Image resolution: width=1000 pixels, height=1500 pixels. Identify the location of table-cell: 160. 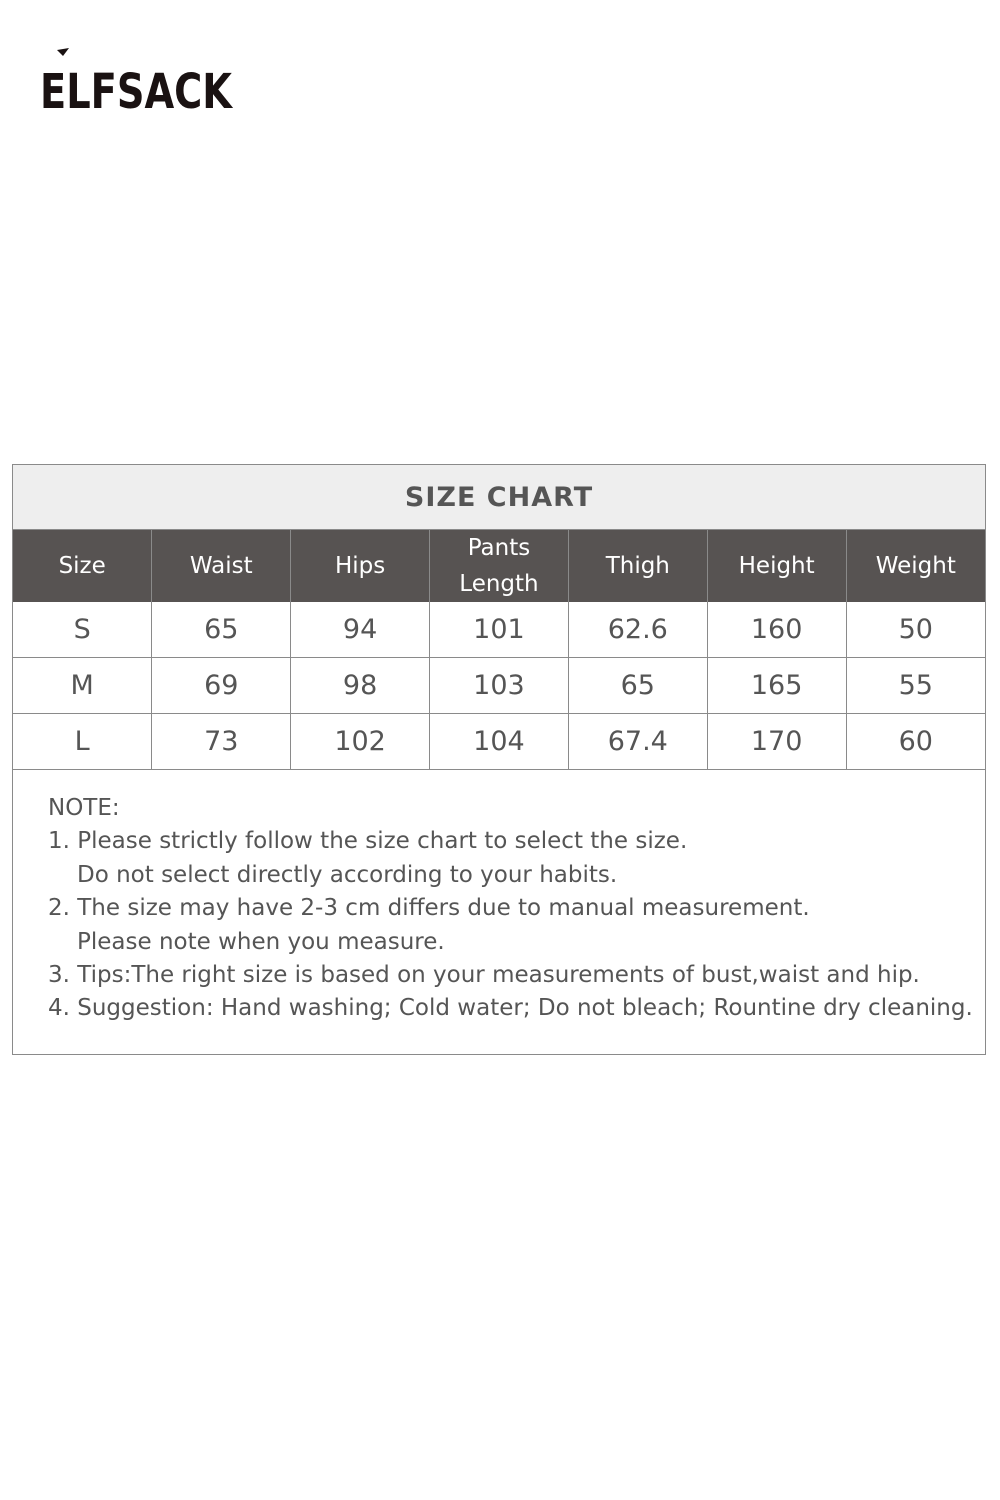
(777, 630).